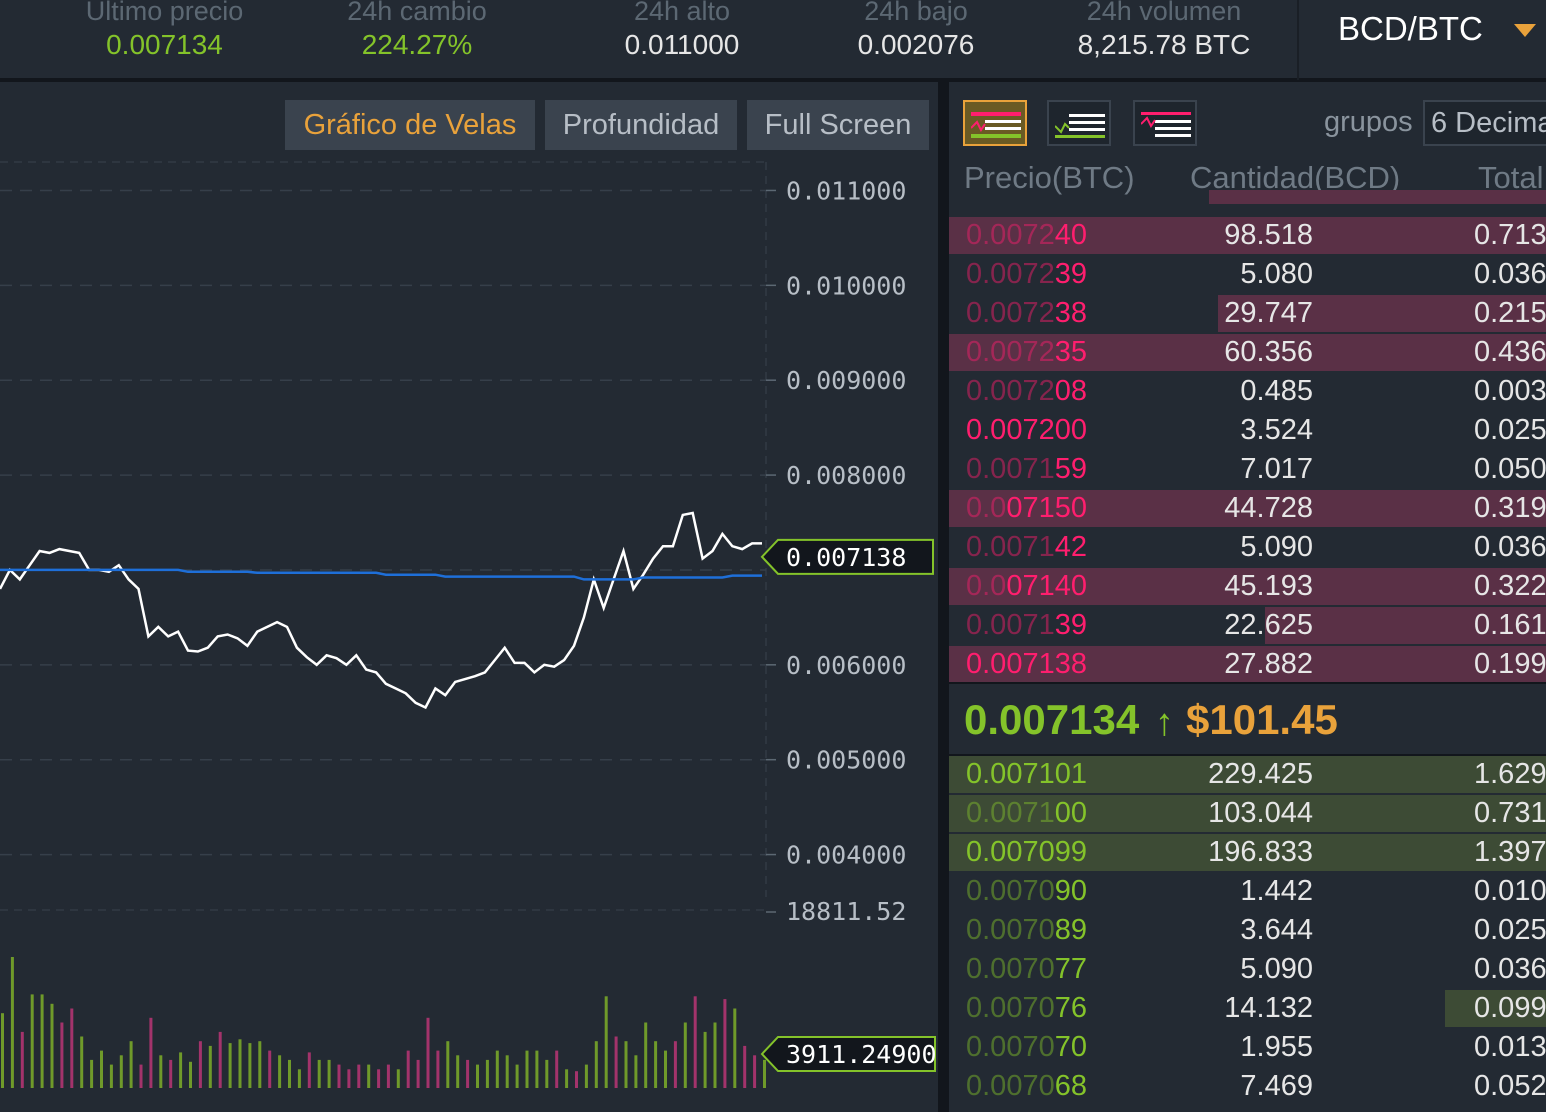 This screenshot has width=1546, height=1112. Describe the element at coordinates (1510, 313) in the screenshot. I see `order-total: 0.215` at that location.